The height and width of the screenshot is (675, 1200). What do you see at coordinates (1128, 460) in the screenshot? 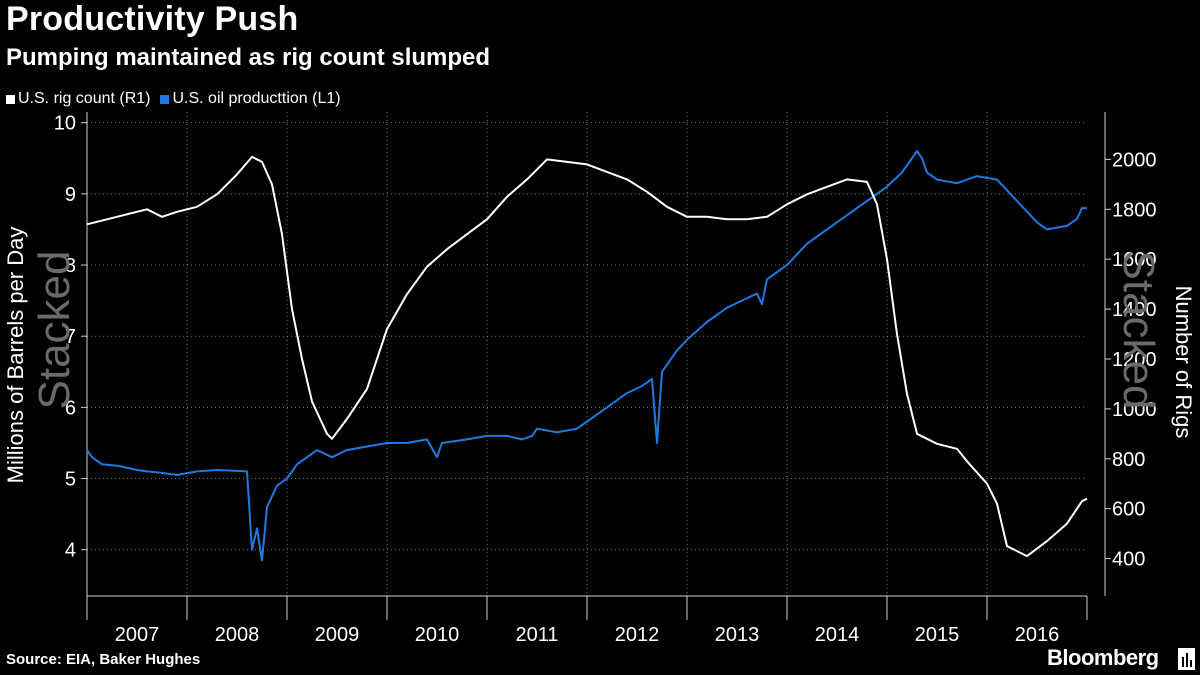
I see `y-right-tick-label: 800` at bounding box center [1128, 460].